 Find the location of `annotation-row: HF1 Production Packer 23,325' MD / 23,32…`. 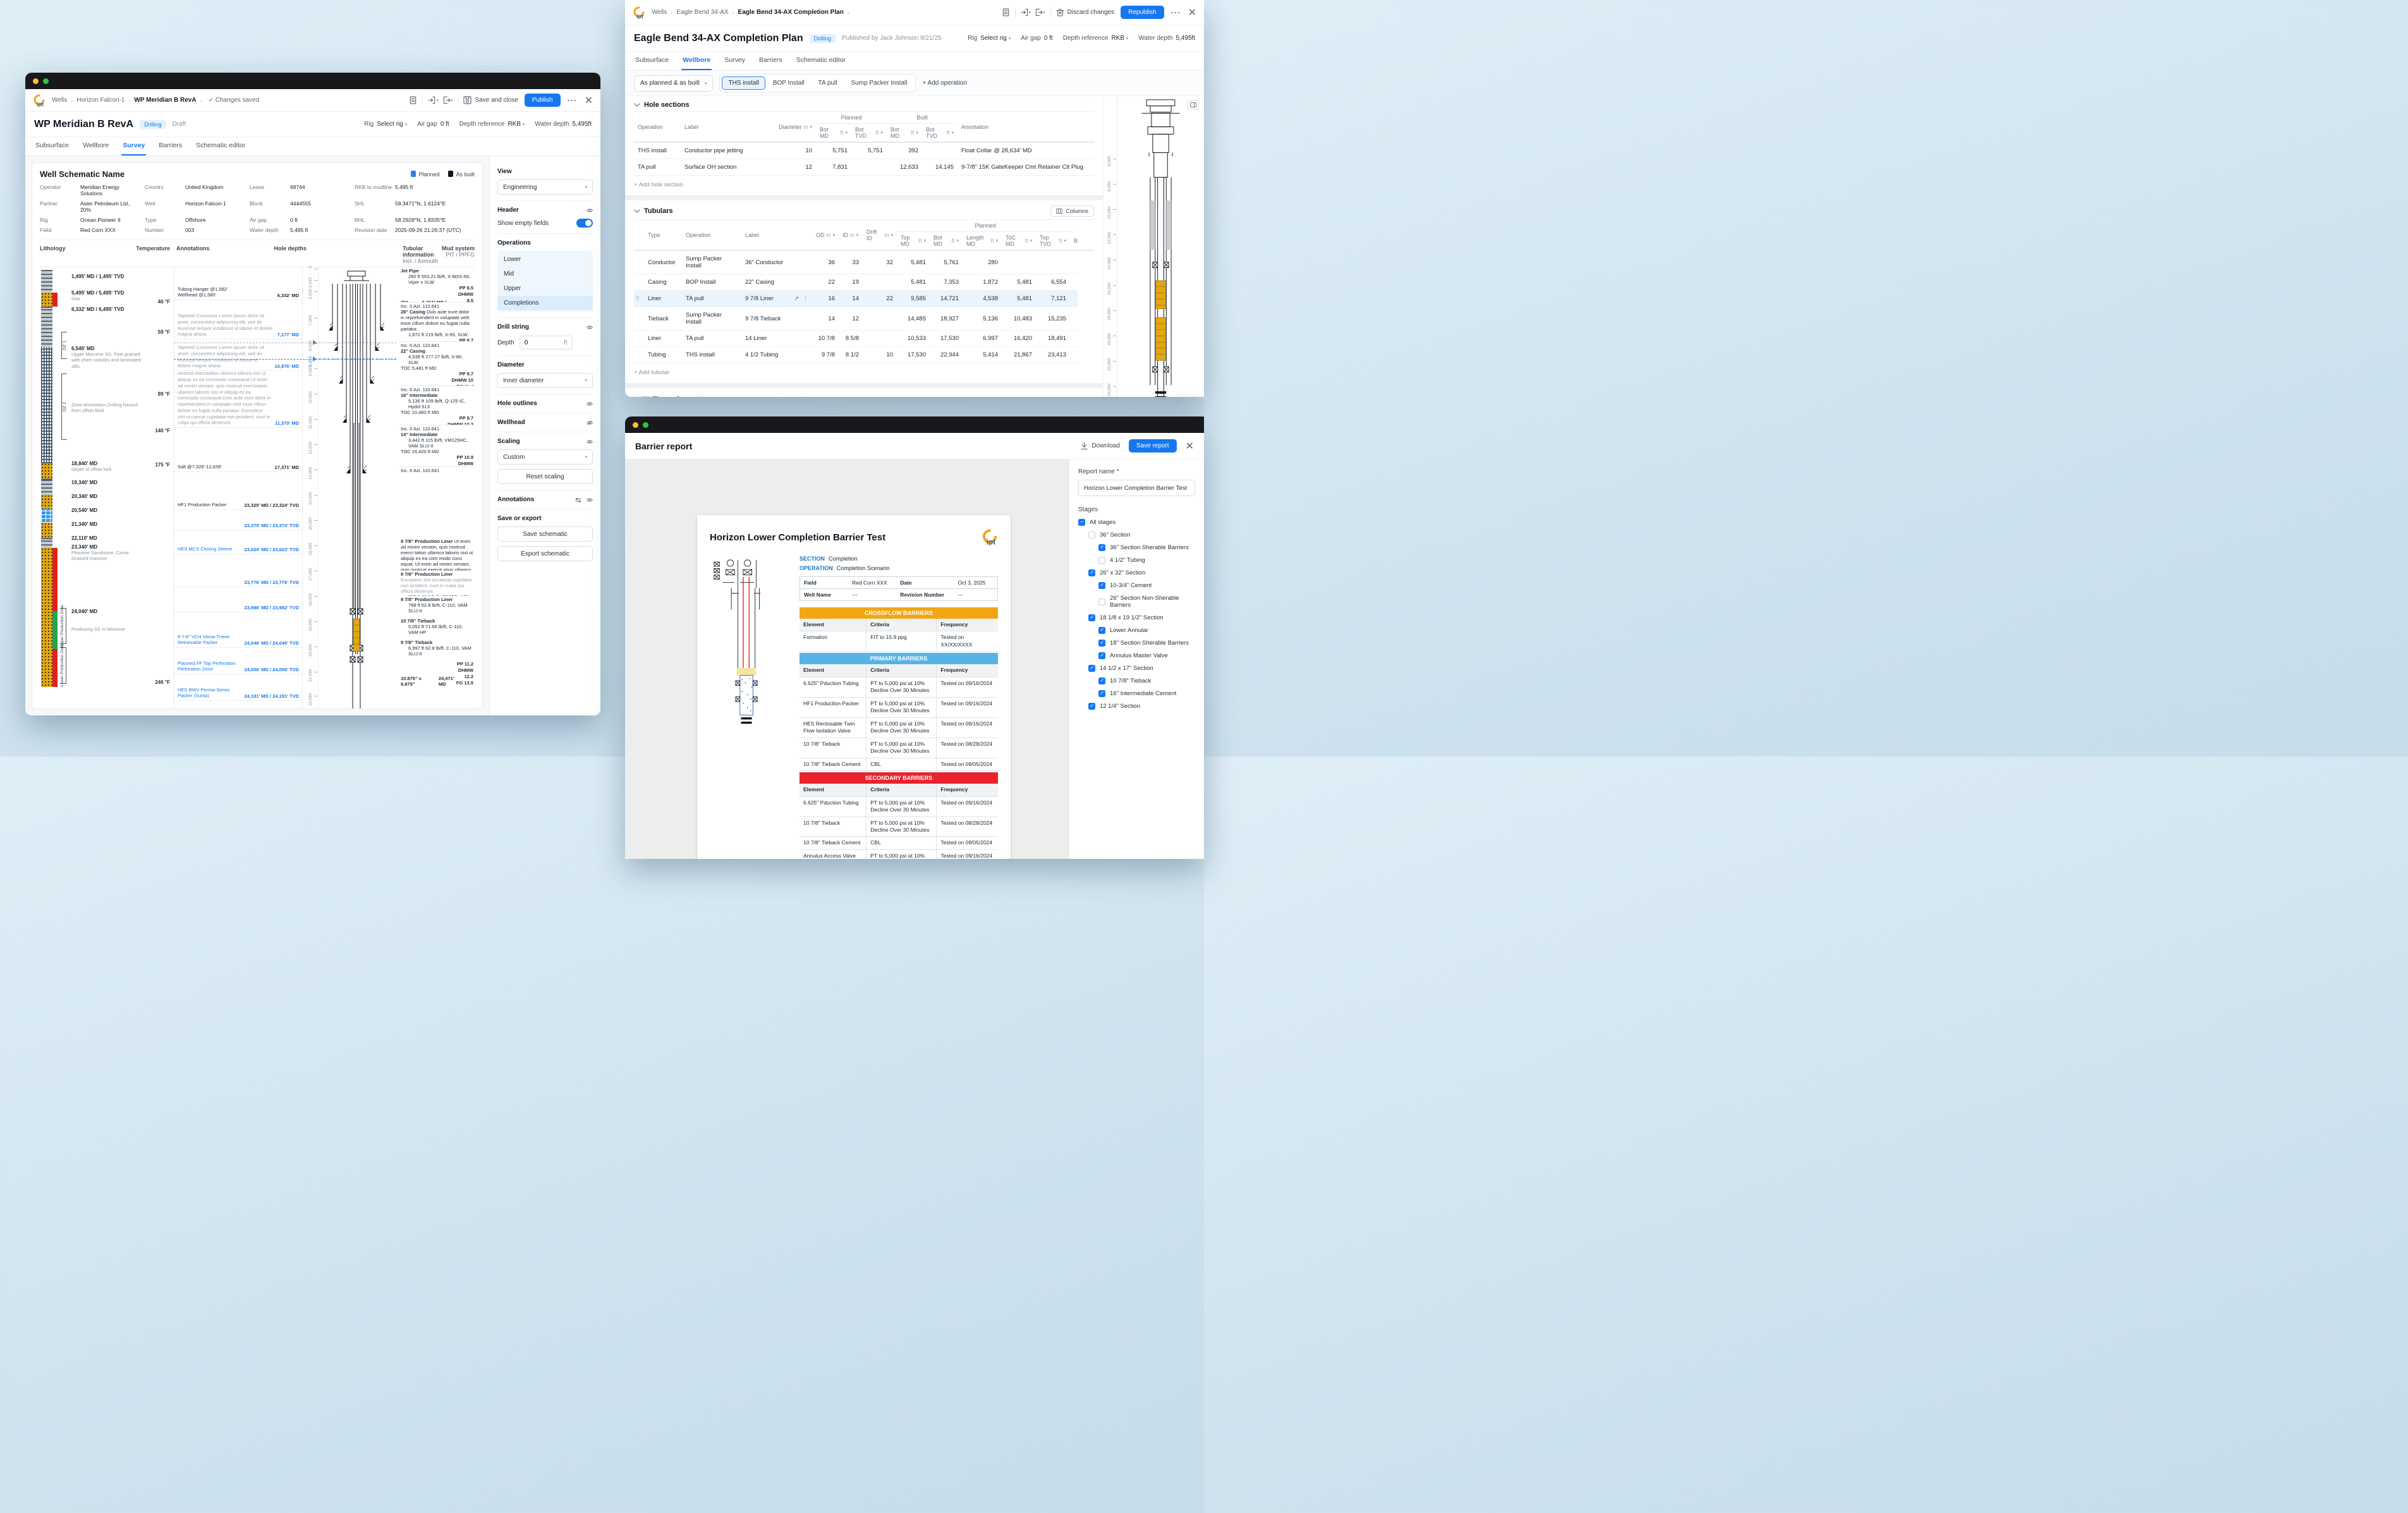

annotation-row: HF1 Production Packer 23,325' MD / 23,32… is located at coordinates (238, 491).